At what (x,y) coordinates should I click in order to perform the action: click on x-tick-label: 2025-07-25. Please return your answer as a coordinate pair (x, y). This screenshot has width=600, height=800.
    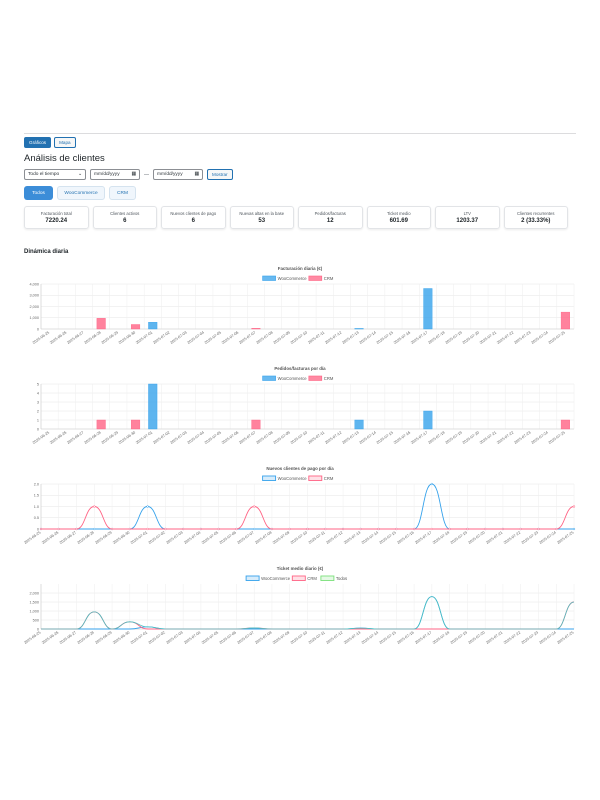
    Looking at the image, I should click on (565, 638).